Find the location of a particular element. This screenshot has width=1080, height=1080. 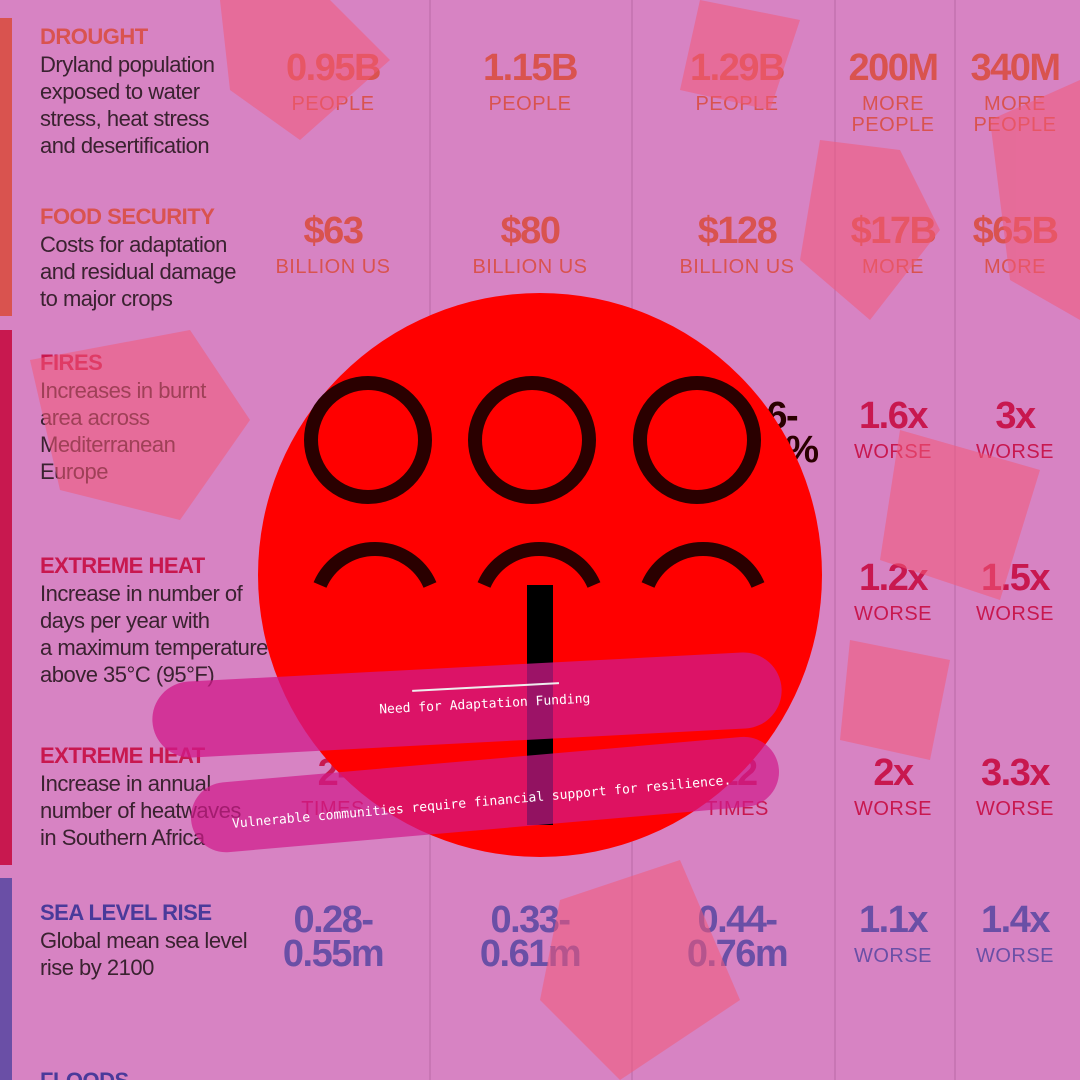

value: 340M is located at coordinates (1014, 68).